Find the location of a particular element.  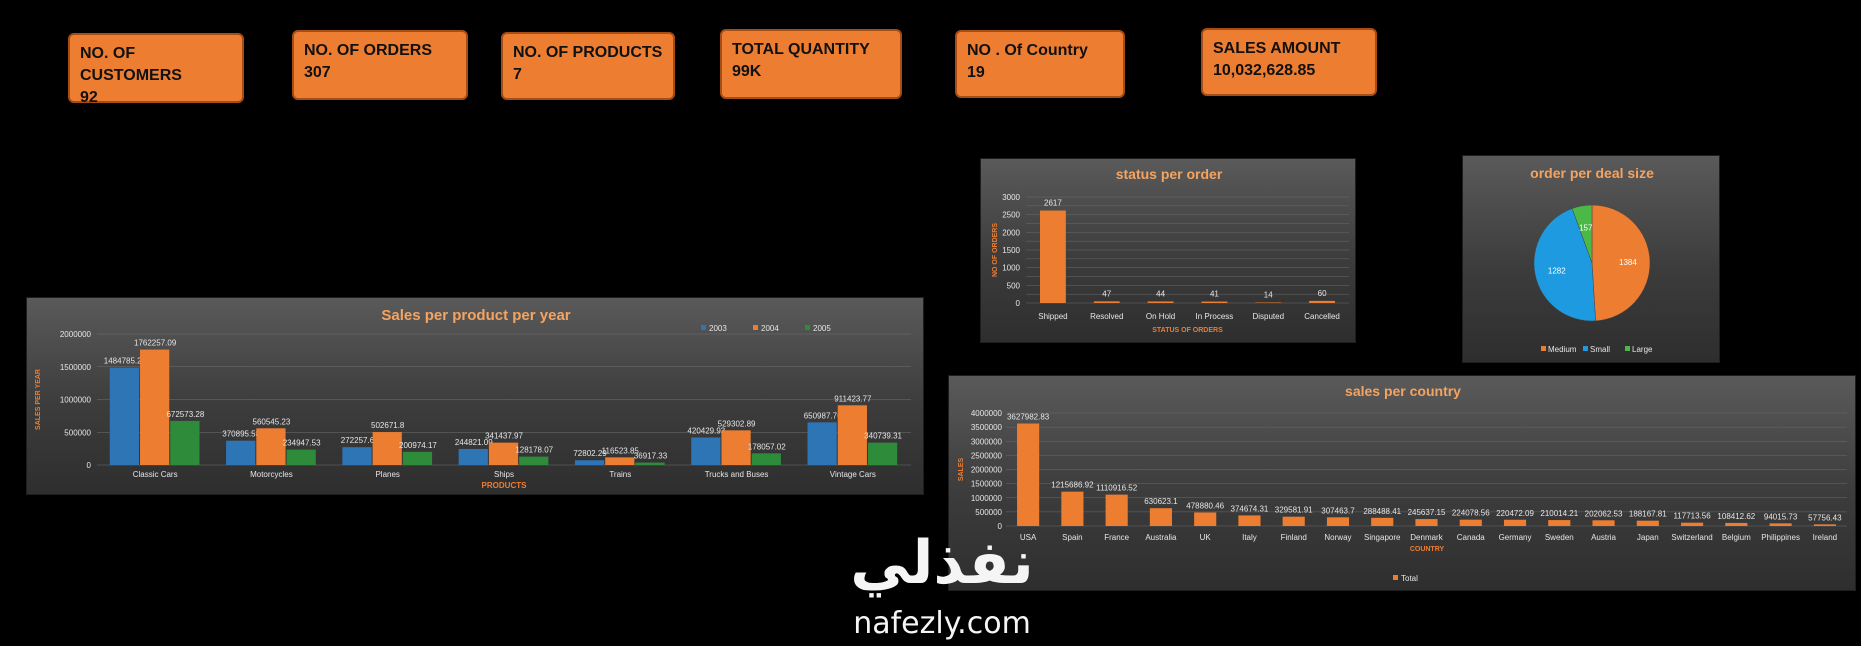

kpi-customers-card: NO. OF CUSTOMERS 92 is located at coordinates (156, 69).